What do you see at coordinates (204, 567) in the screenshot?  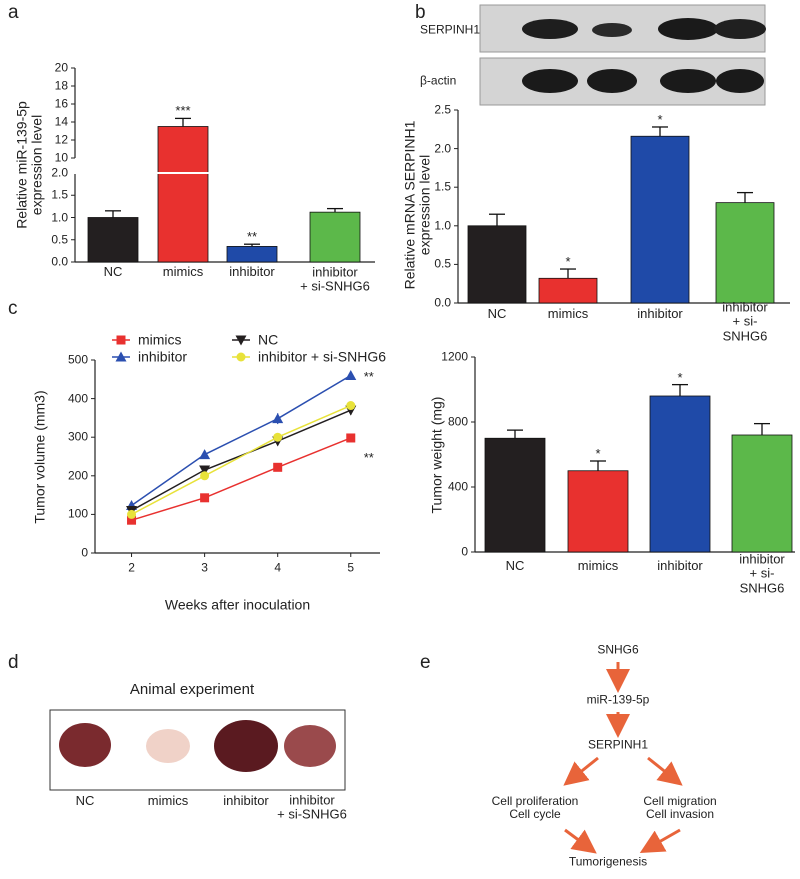 I see `x-tick-label: 3` at bounding box center [204, 567].